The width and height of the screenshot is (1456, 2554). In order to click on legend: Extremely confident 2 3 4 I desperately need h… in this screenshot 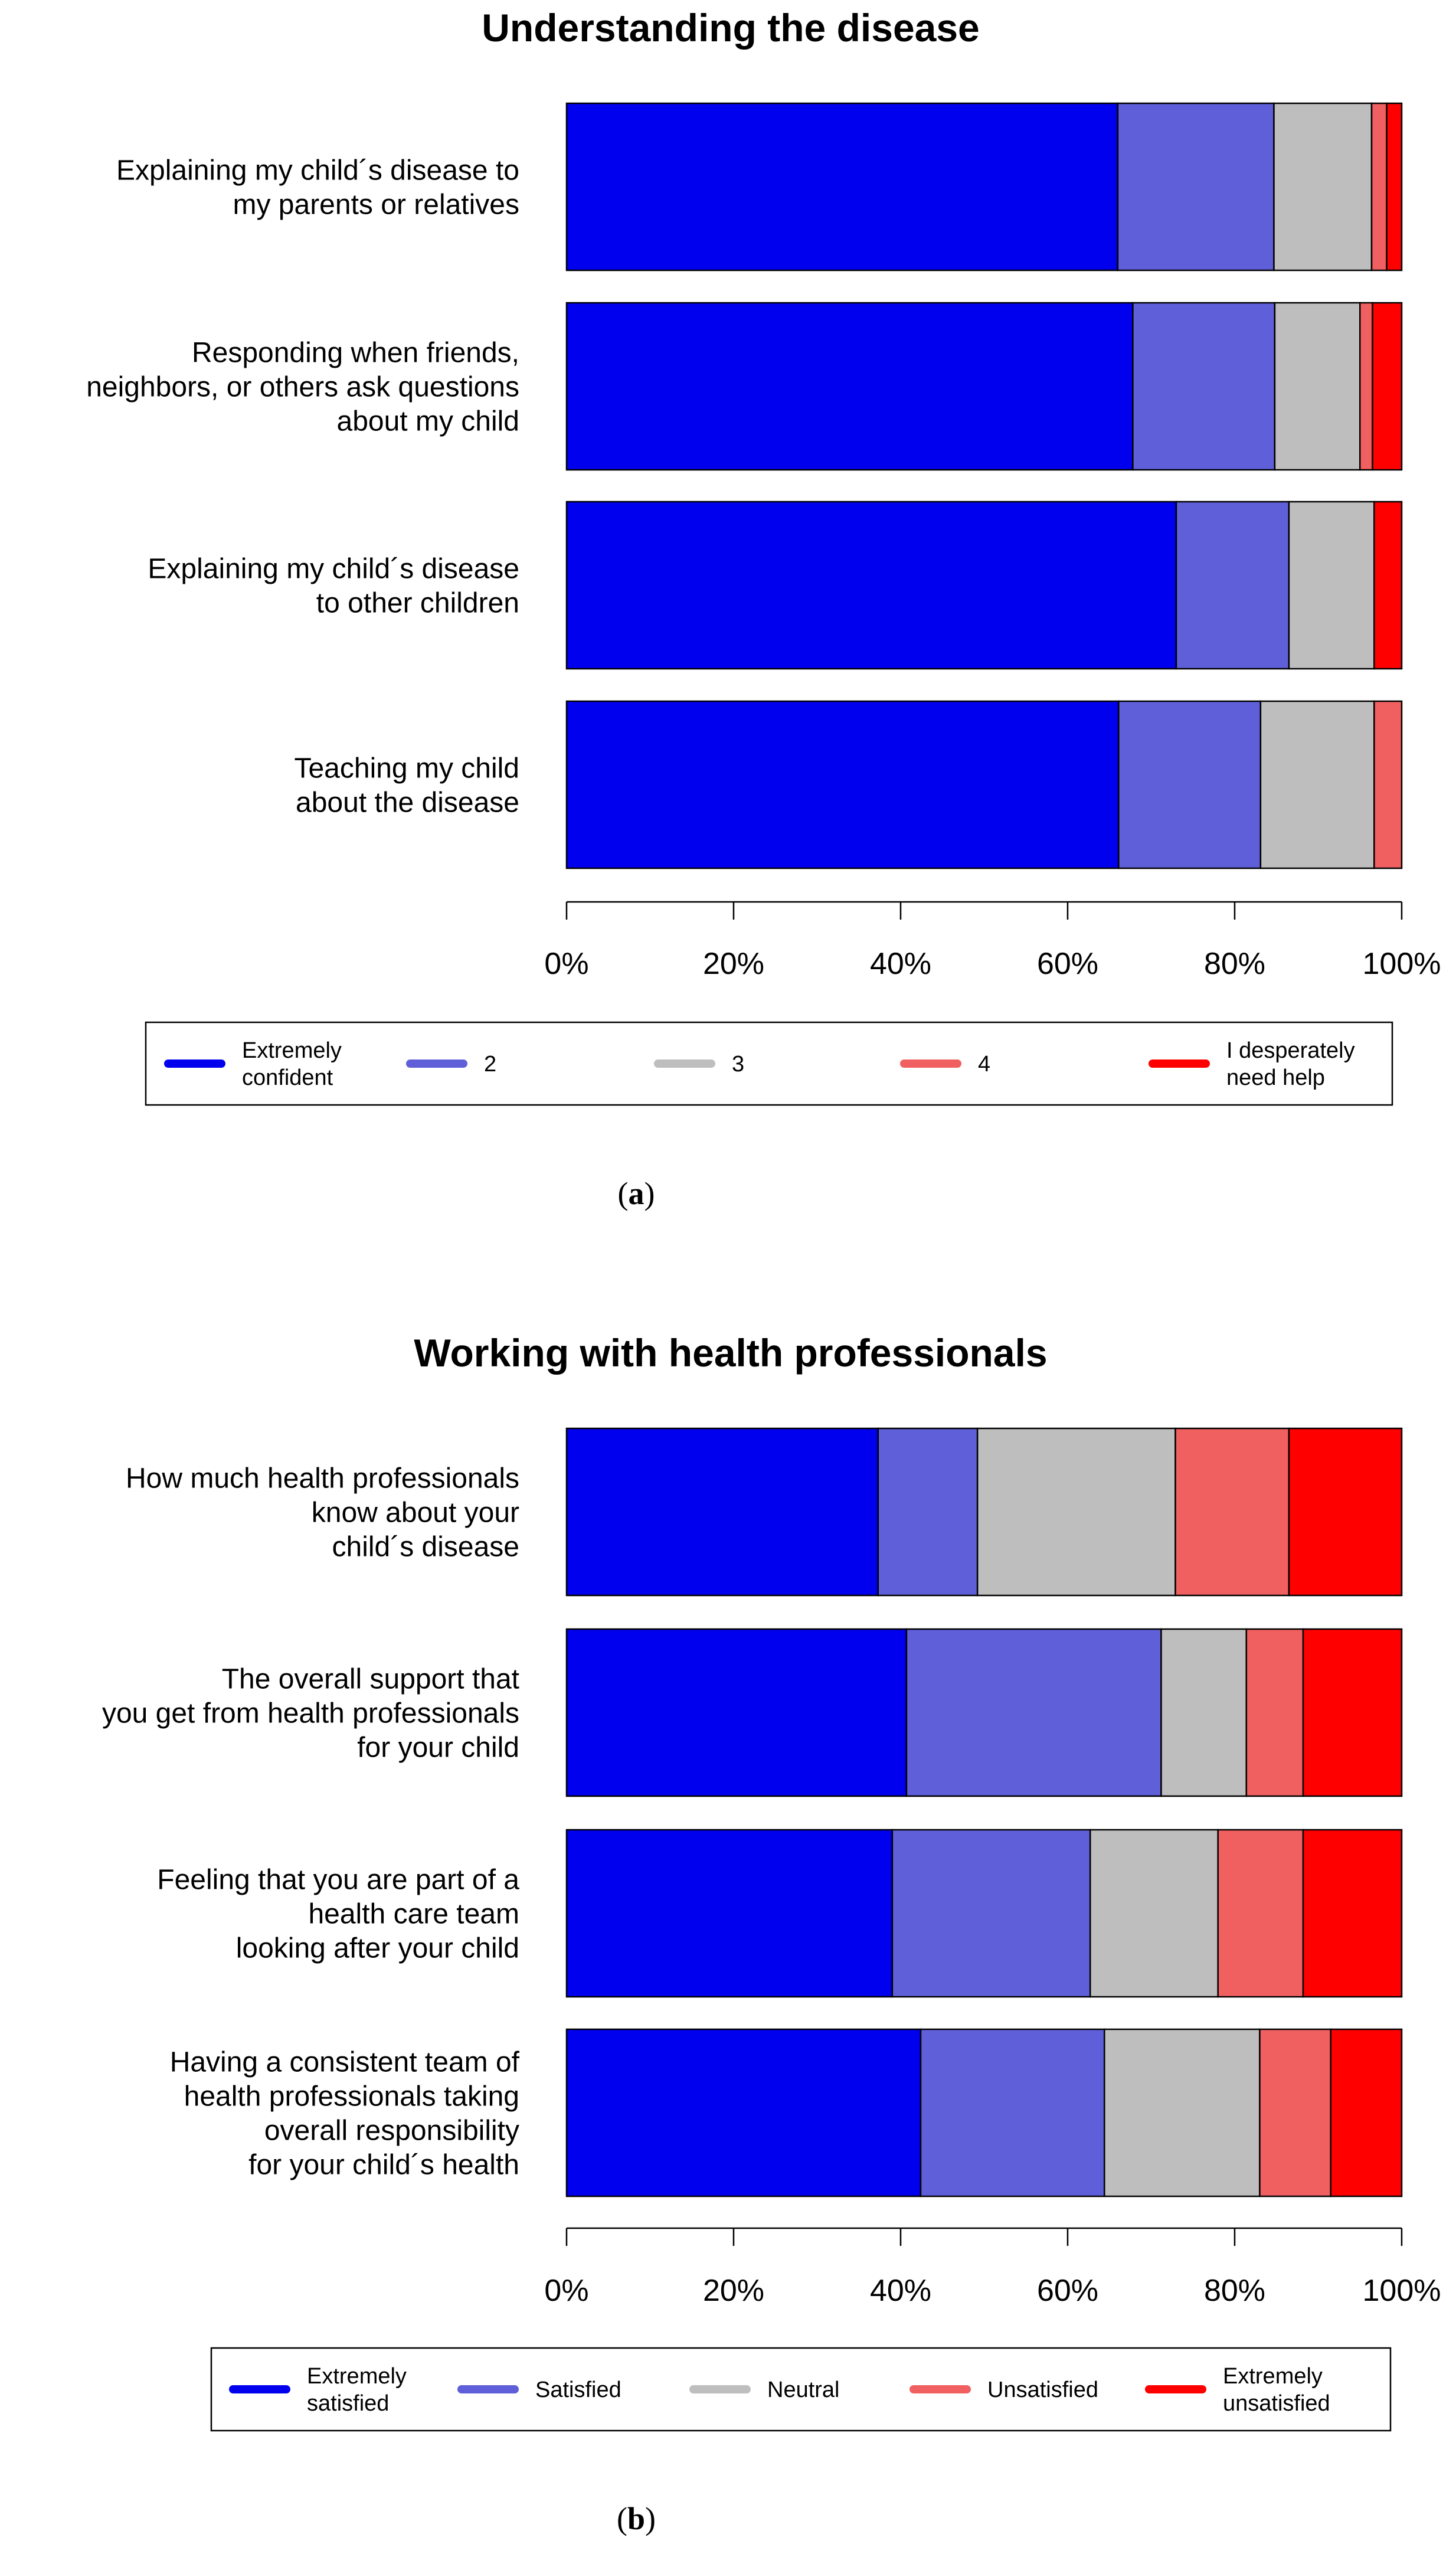, I will do `click(769, 1063)`.